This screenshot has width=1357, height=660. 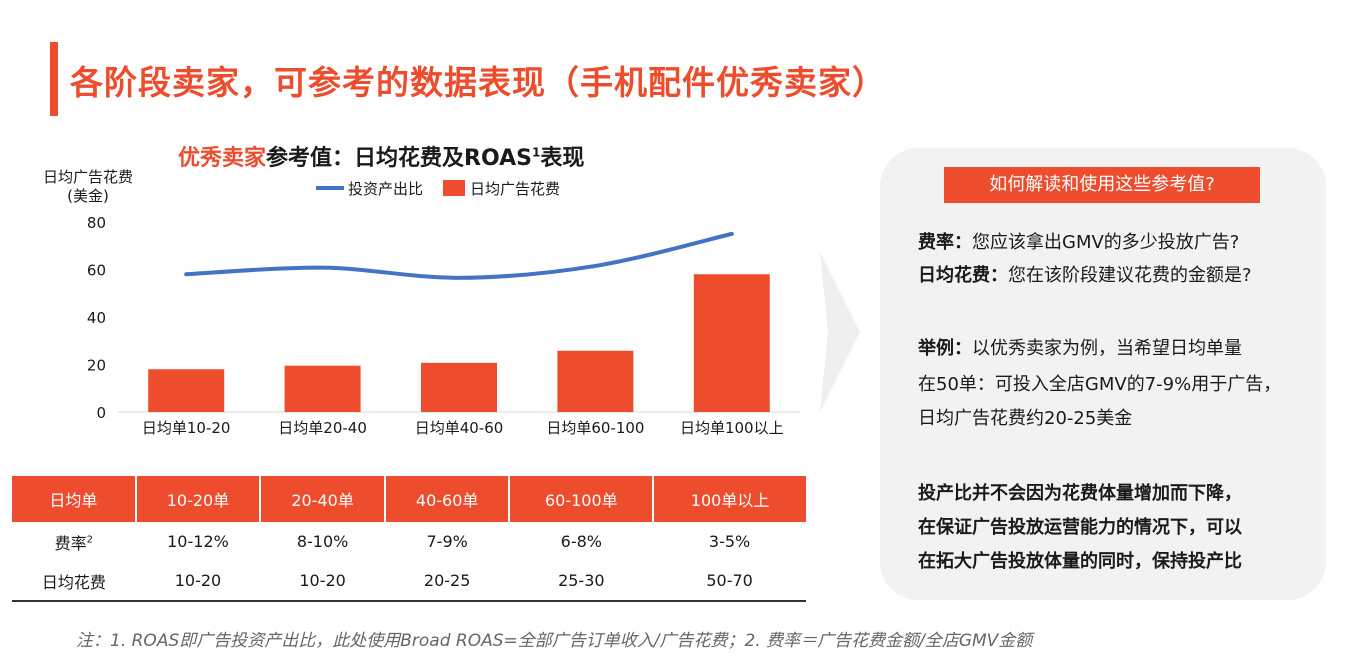 I want to click on table-cell: 50-70, so click(x=729, y=581).